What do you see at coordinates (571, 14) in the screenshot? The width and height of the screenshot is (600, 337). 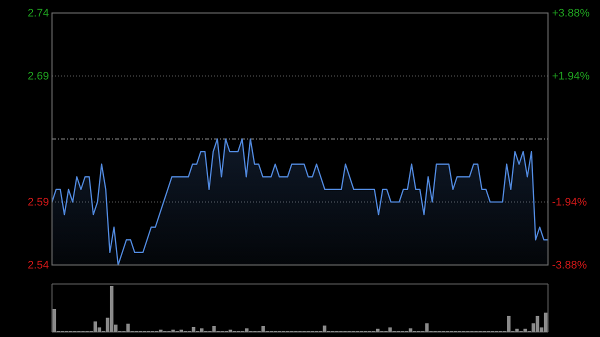 I see `y2-tick-label: +3.88%` at bounding box center [571, 14].